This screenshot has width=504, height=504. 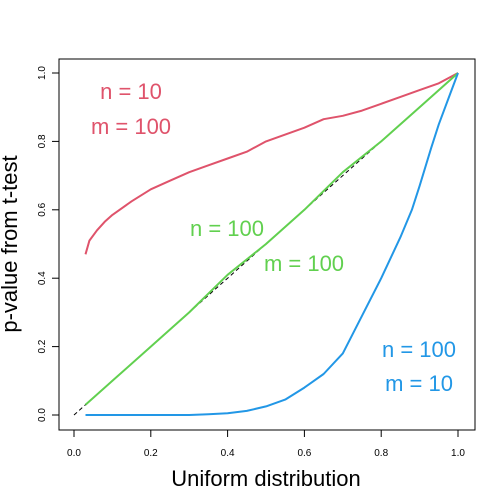 What do you see at coordinates (42, 209) in the screenshot?
I see `y-tick-label: 0.6` at bounding box center [42, 209].